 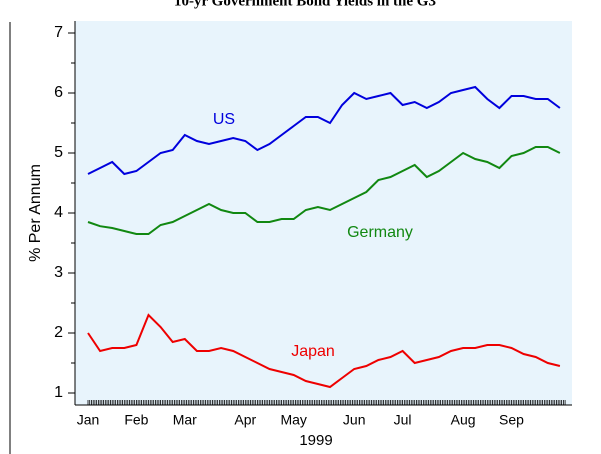 I want to click on y-tick-label: 5, so click(x=58, y=152).